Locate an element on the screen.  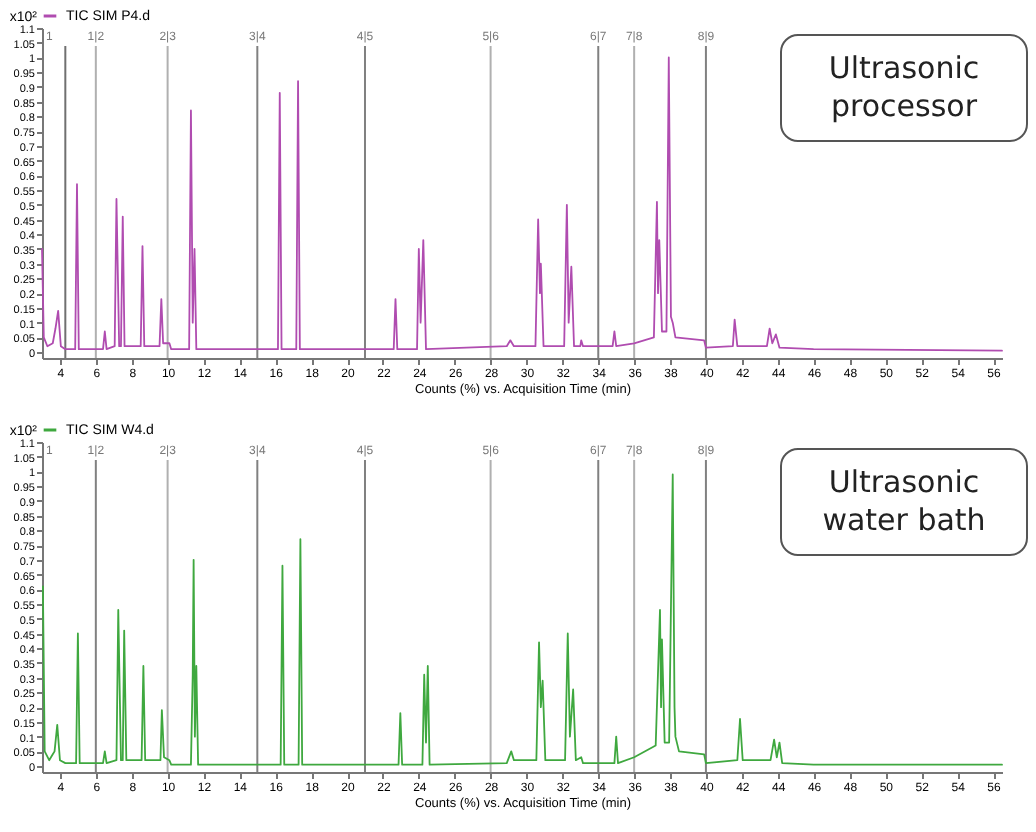
annotation: Ultrasonic water bath is located at coordinates (904, 502).